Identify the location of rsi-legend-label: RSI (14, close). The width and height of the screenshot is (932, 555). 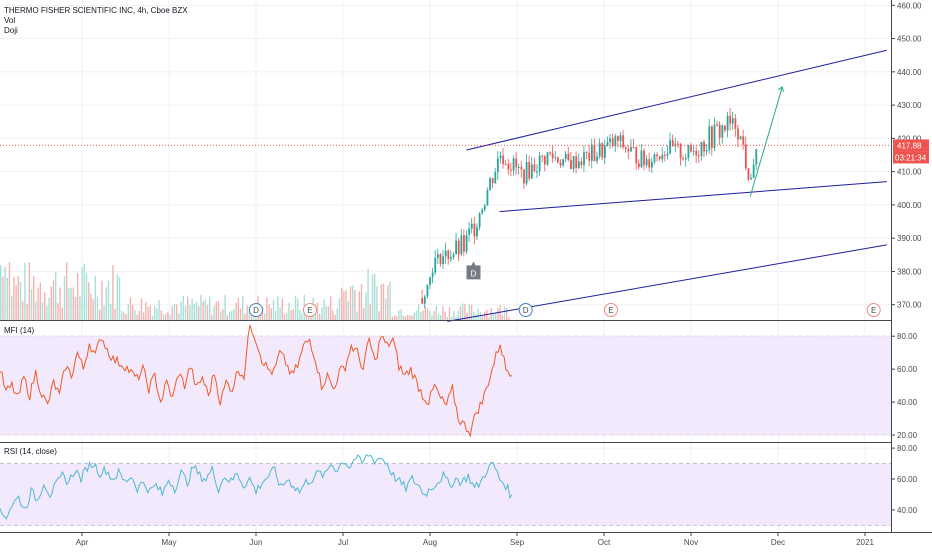
(30, 451).